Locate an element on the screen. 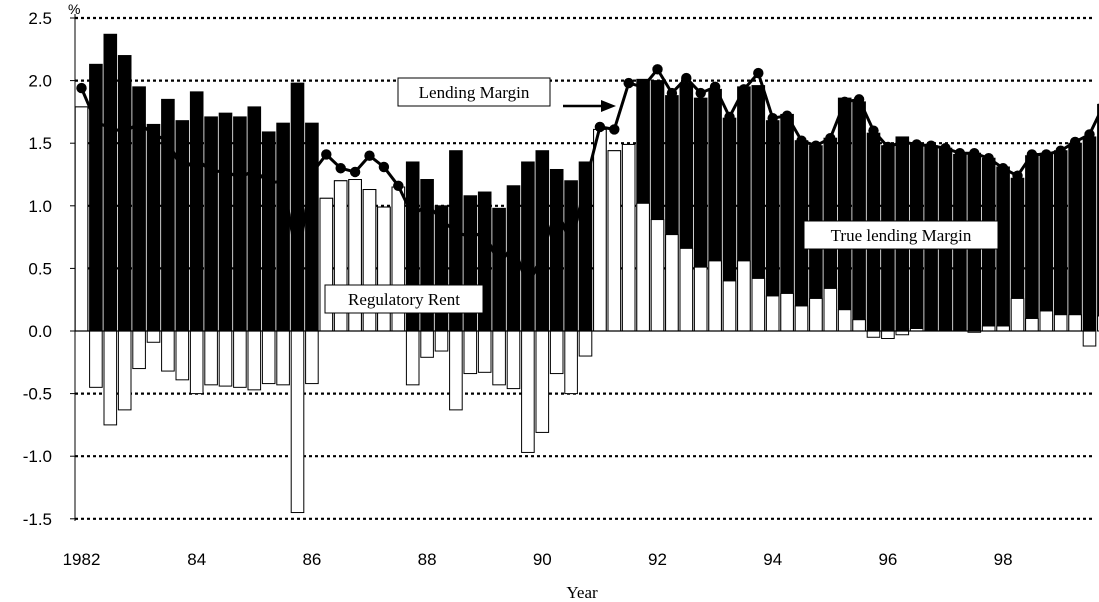 This screenshot has height=602, width=1099. x-tick-label-1: 84 is located at coordinates (196, 559).